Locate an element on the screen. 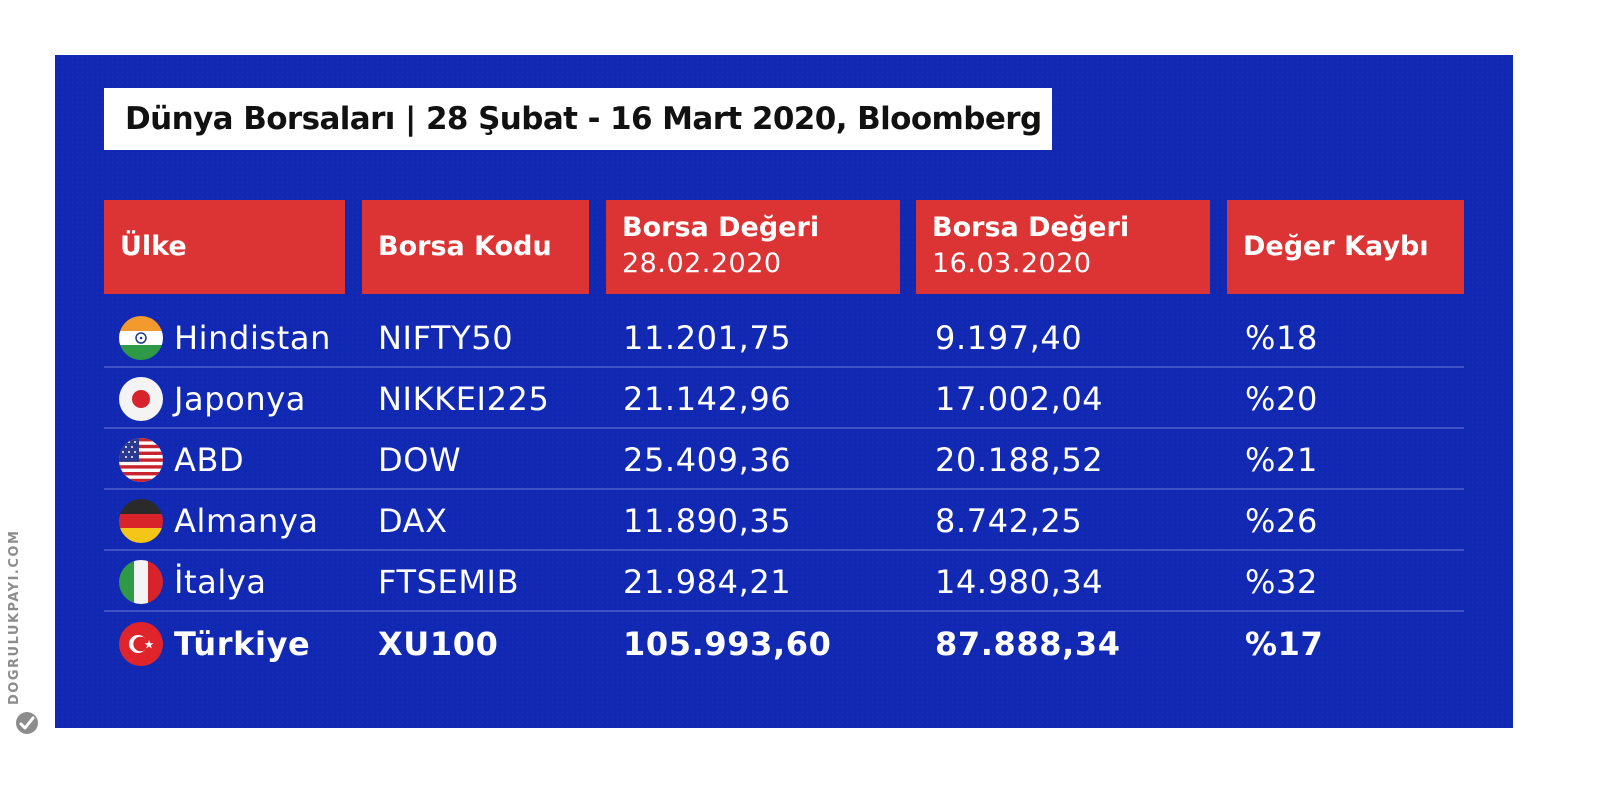 The image size is (1600, 800). column-header-label: Borsa Kodu is located at coordinates (465, 246).